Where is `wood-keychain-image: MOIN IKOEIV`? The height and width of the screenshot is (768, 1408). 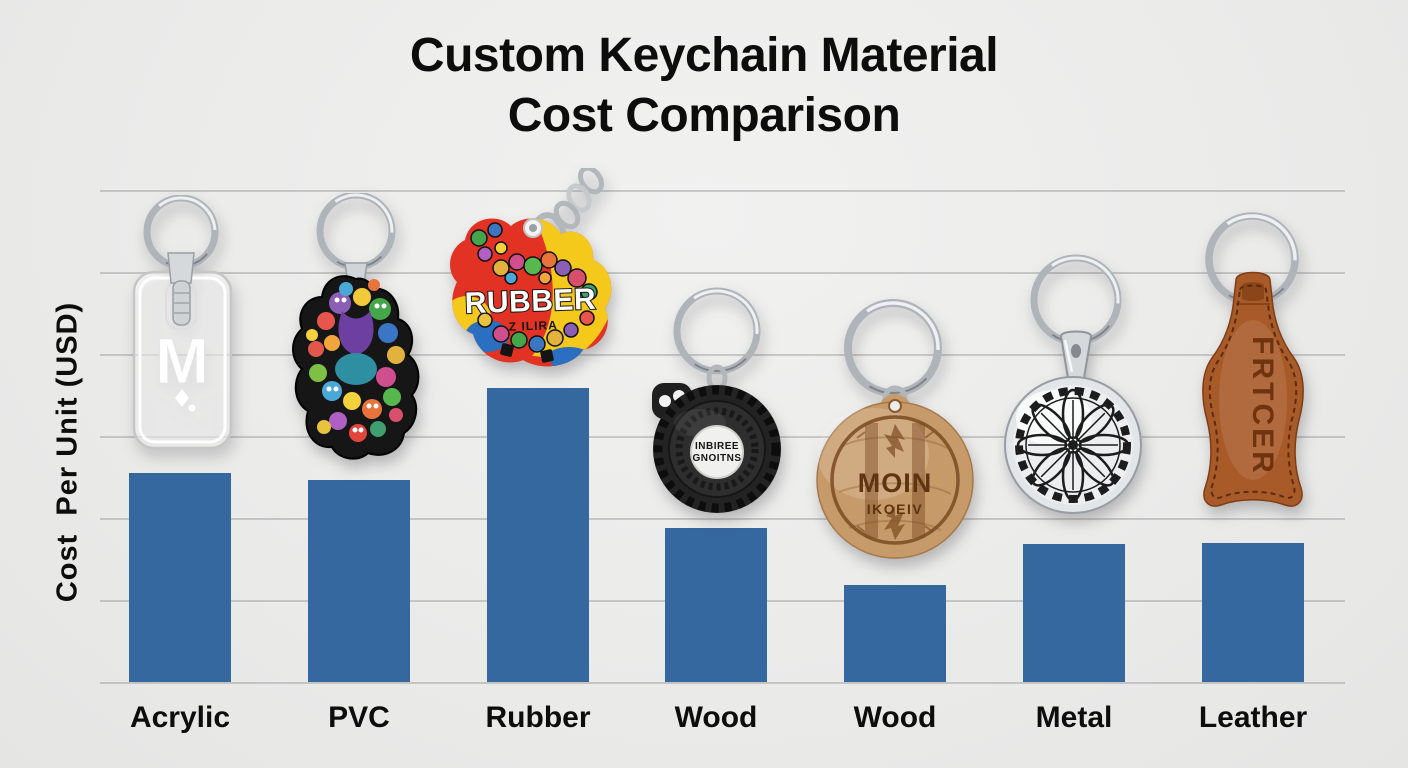 wood-keychain-image: MOIN IKOEIV is located at coordinates (895, 429).